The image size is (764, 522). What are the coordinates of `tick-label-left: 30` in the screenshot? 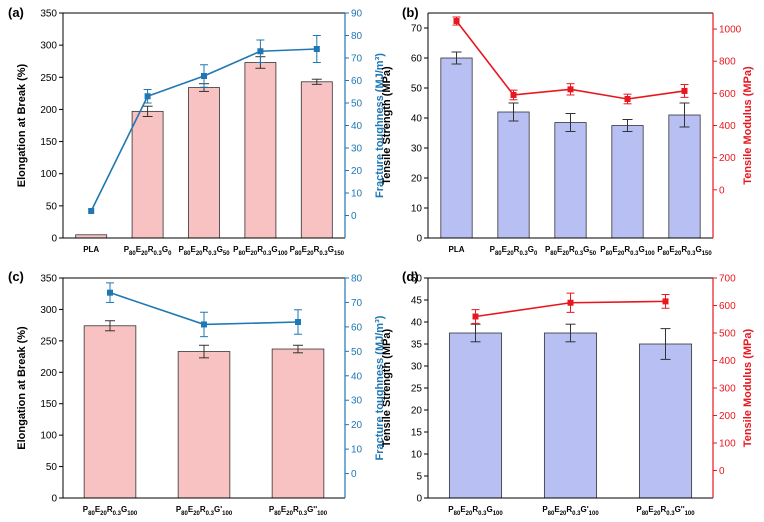 It's located at (417, 149).